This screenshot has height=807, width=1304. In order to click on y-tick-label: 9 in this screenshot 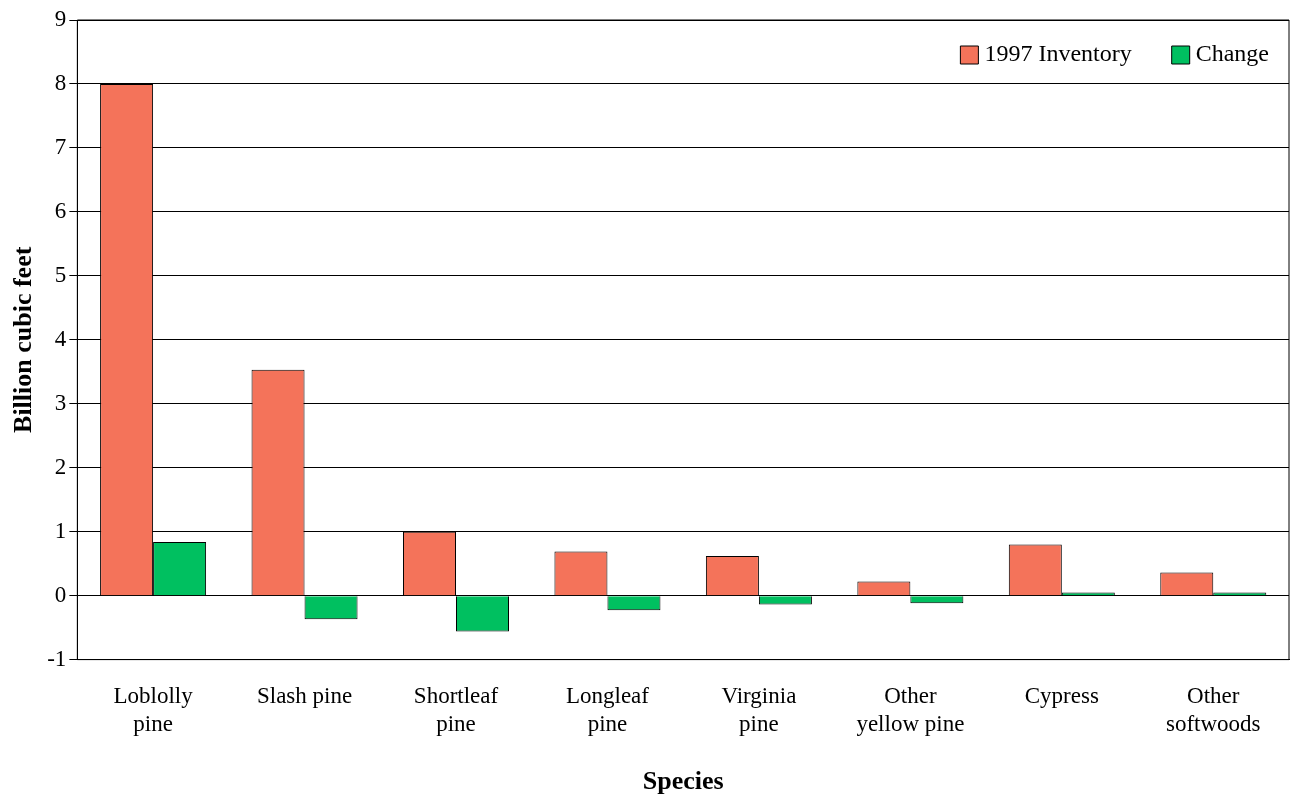, I will do `click(60, 19)`.